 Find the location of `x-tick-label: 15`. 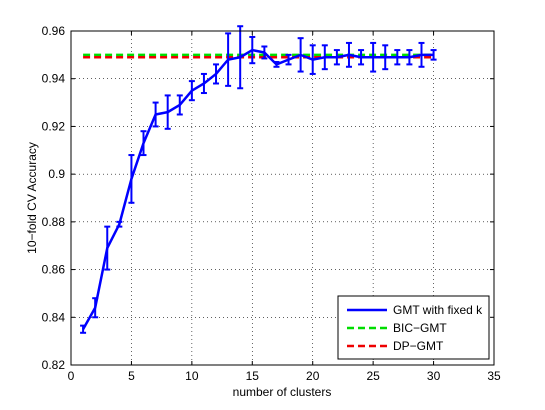

x-tick-label: 15 is located at coordinates (253, 376).